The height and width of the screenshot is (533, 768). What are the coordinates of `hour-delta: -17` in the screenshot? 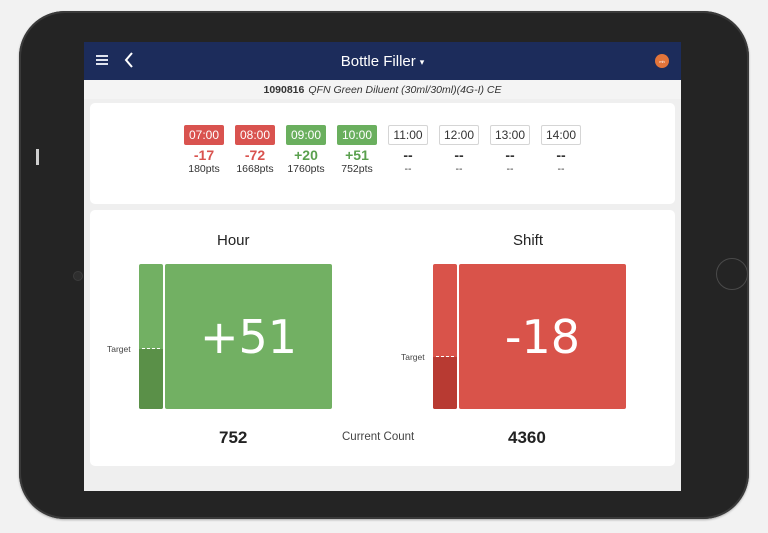 It's located at (204, 155).